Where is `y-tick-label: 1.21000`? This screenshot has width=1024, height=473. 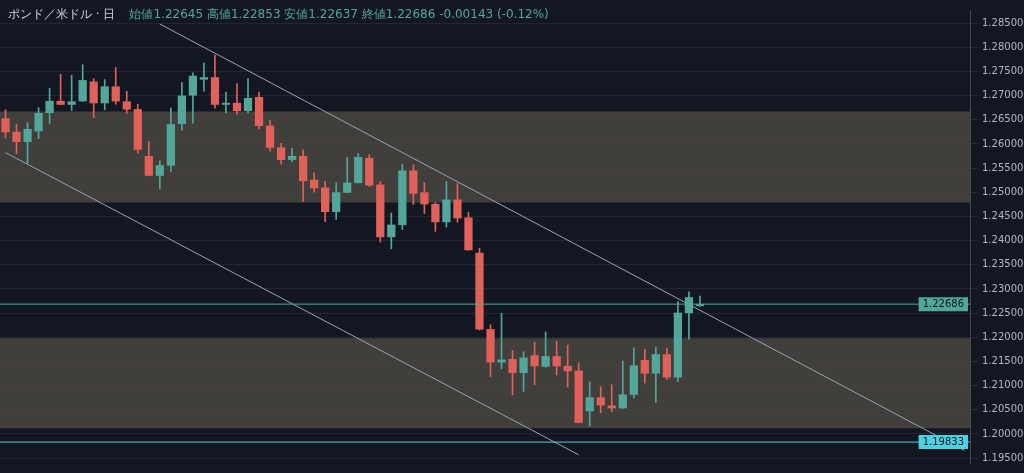 y-tick-label: 1.21000 is located at coordinates (1003, 385).